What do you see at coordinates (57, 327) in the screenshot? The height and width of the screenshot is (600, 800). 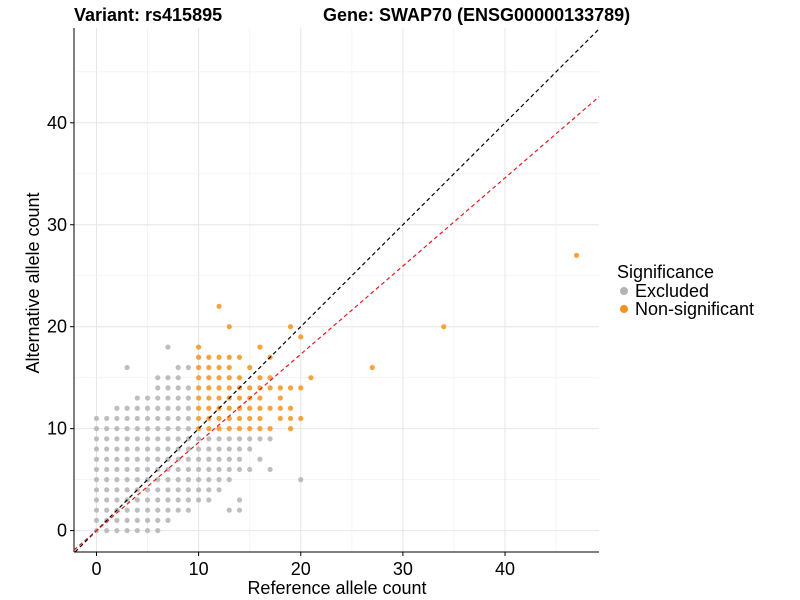 I see `y-tick-label: 20` at bounding box center [57, 327].